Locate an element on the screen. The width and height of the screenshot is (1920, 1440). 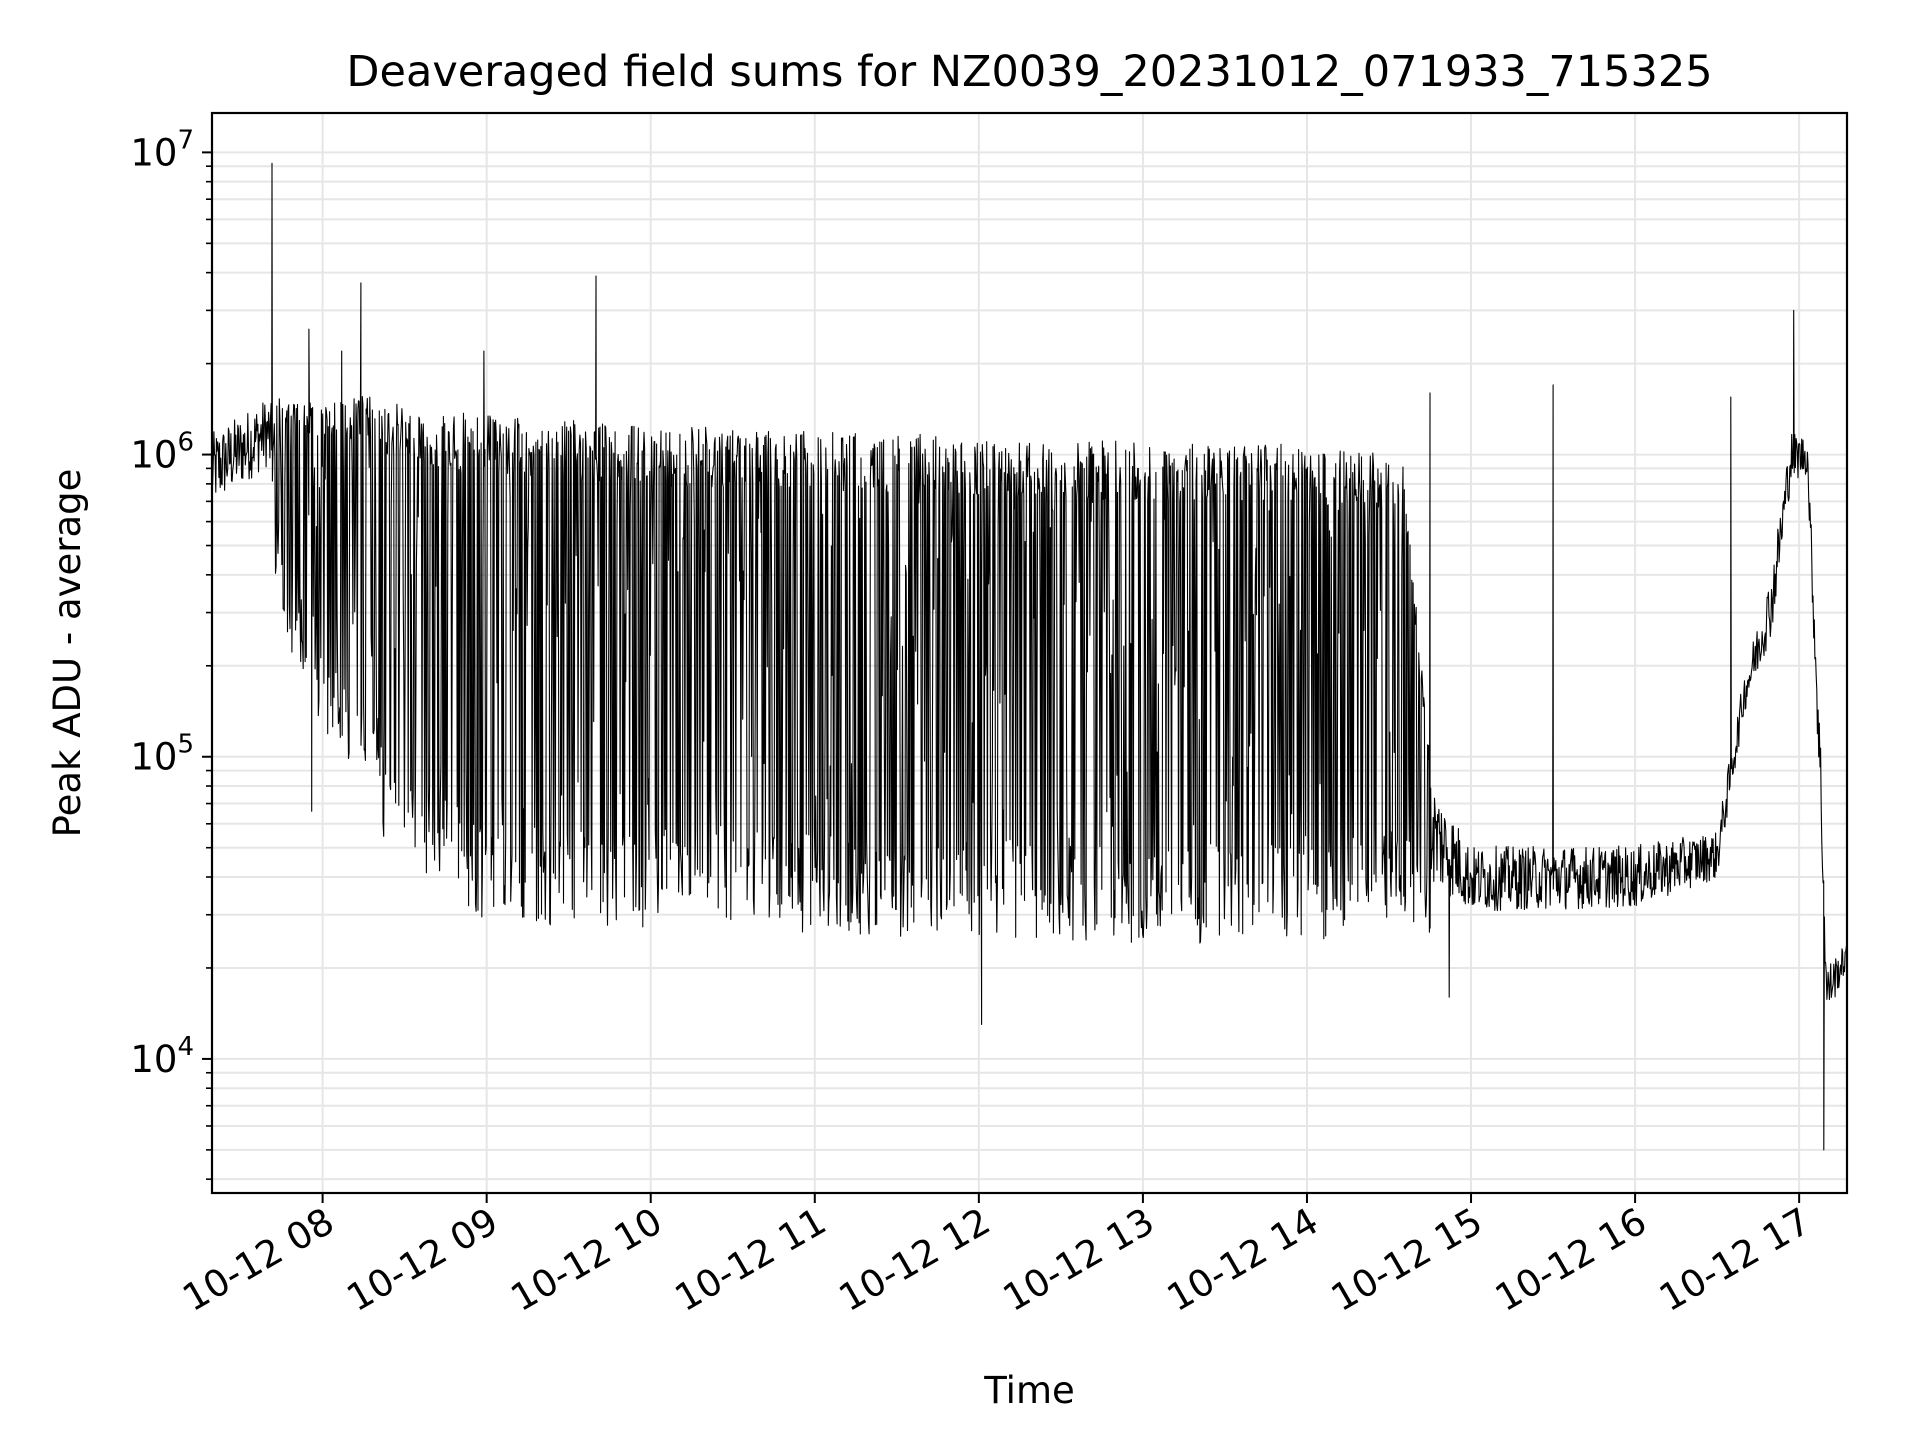
y-tick-label: 10⁵ is located at coordinates (162, 754).